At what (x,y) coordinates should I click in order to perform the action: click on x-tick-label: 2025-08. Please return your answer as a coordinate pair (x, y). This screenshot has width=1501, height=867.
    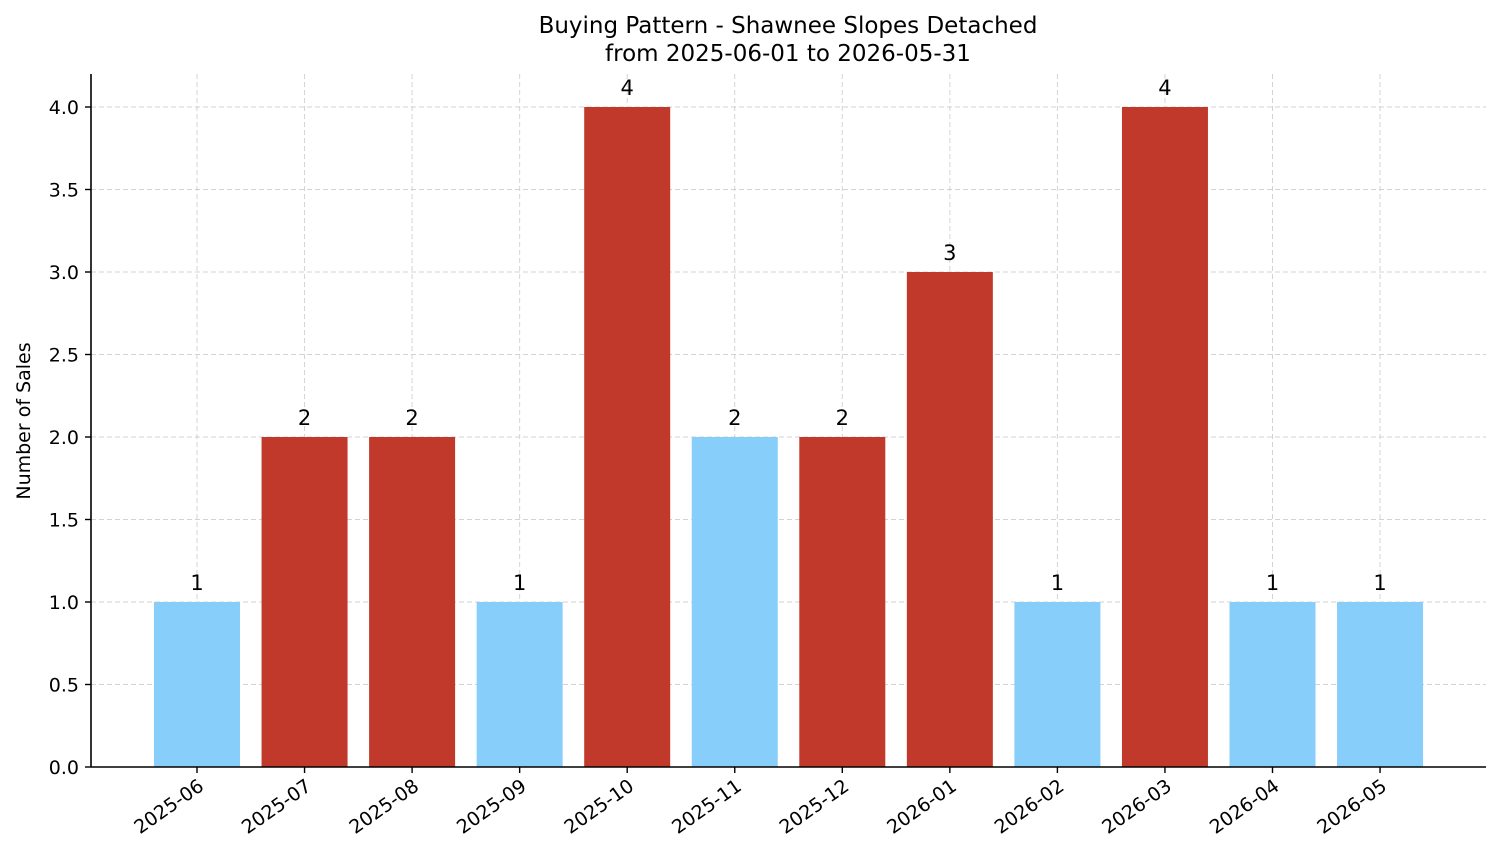
    Looking at the image, I should click on (384, 807).